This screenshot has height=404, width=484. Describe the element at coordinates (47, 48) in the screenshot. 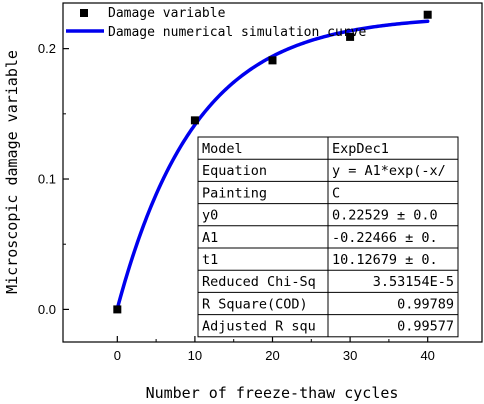

I see `y-tick-label: 0.2` at that location.